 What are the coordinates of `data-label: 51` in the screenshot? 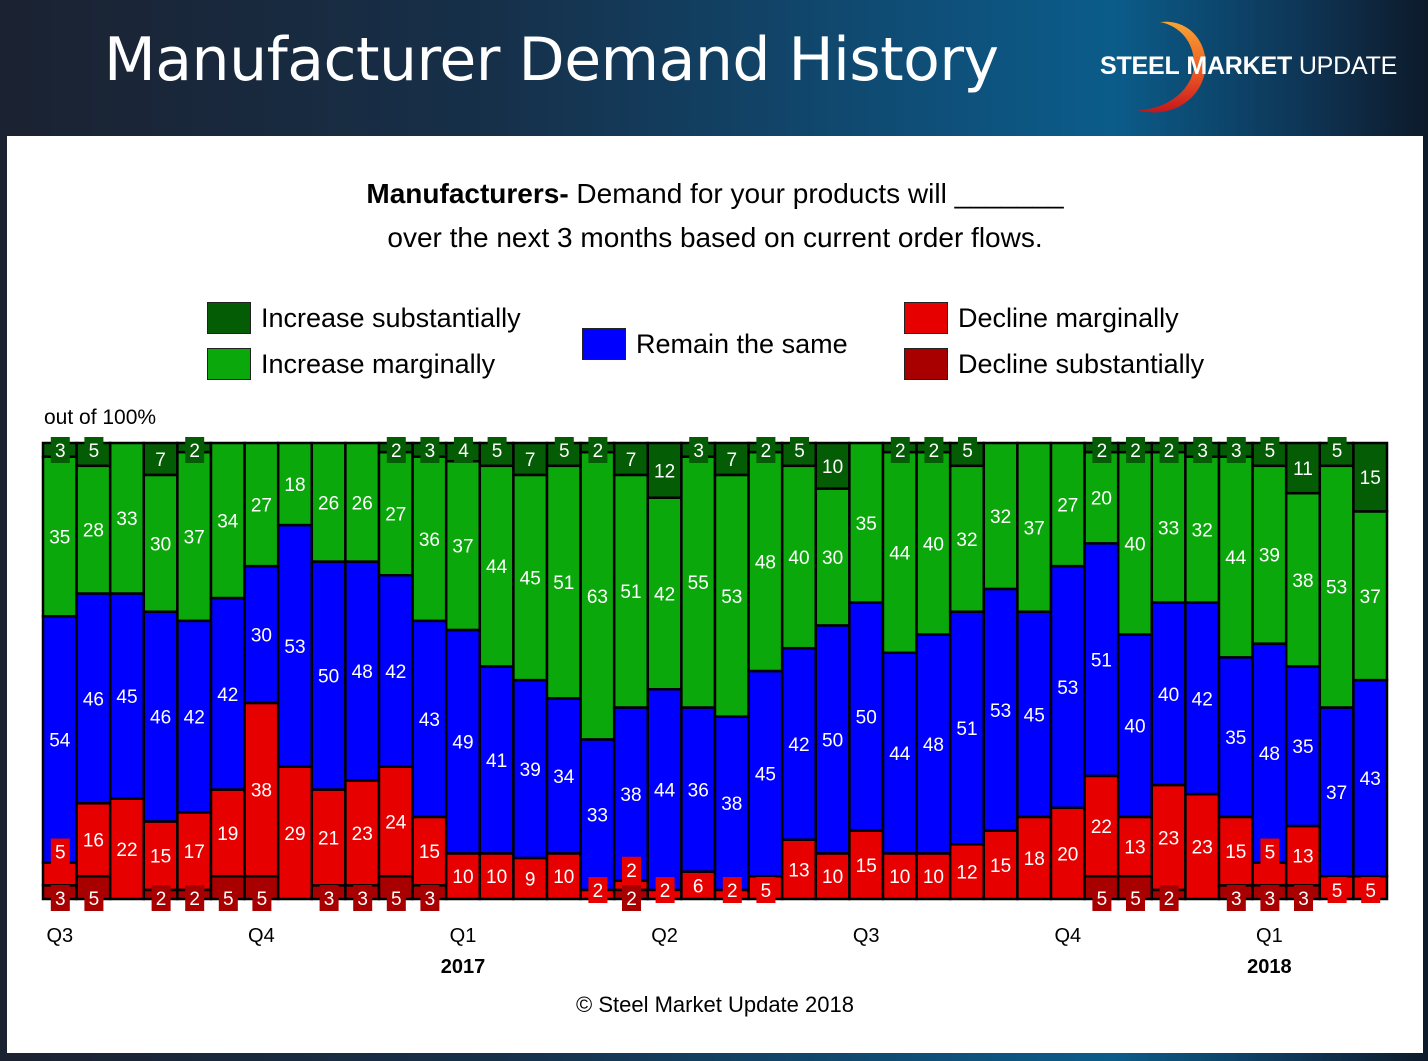 It's located at (1101, 661).